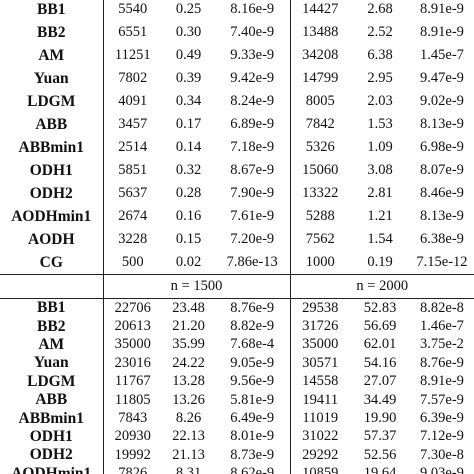 The image size is (474, 474). Describe the element at coordinates (237, 10) in the screenshot. I see `table-row: BB1 5540 0.25 8.16e-9 14427 2.68 8.91e-9` at that location.